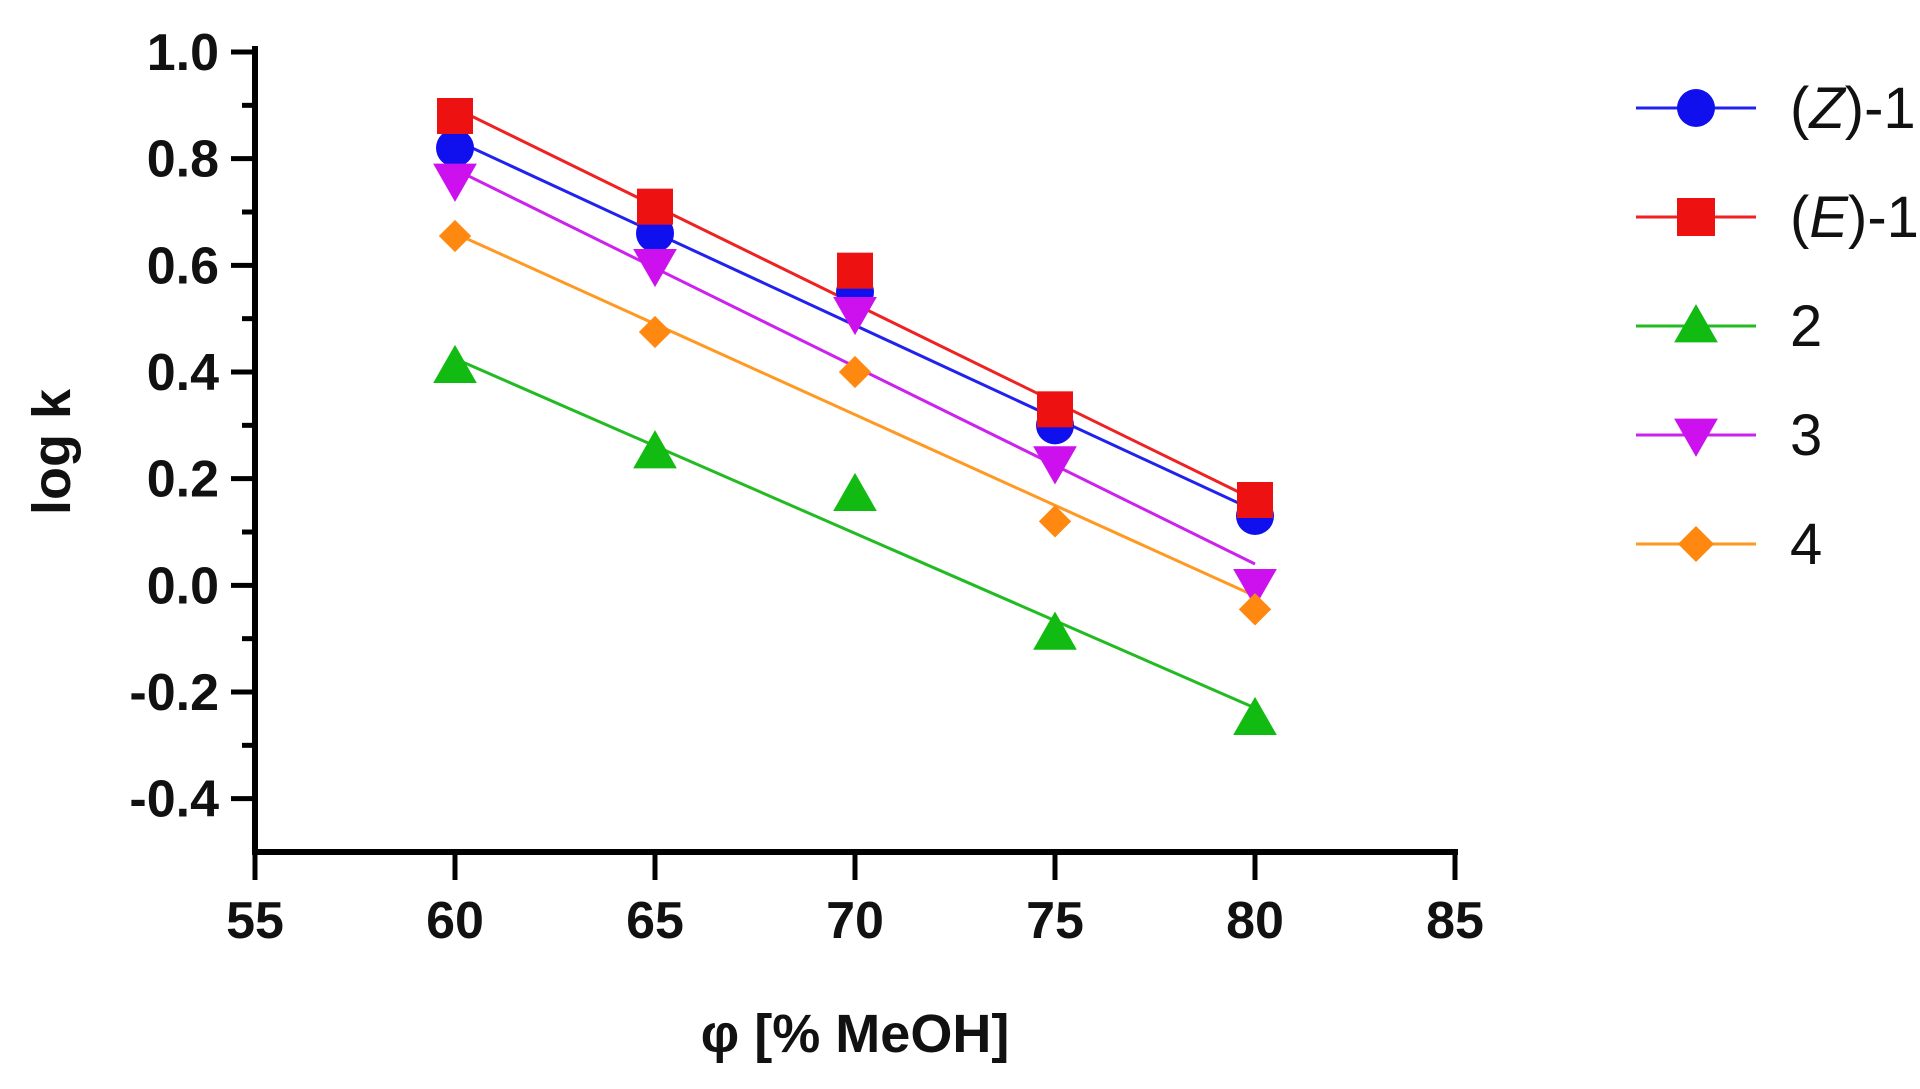 The width and height of the screenshot is (1920, 1089). Describe the element at coordinates (183, 480) in the screenshot. I see `y-tick-label: 0.2` at that location.